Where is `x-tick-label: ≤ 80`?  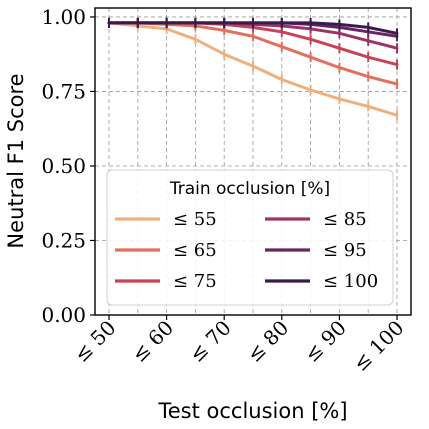 x-tick-label: ≤ 80 is located at coordinates (267, 341).